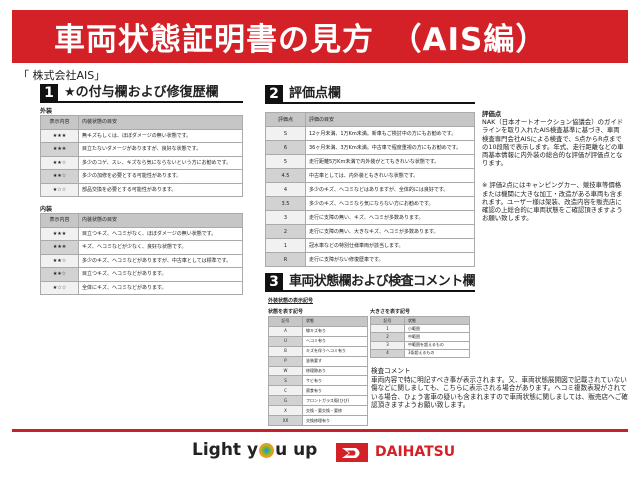 The image size is (640, 480). I want to click on table-row: XX 交換修理有り, so click(318, 420).